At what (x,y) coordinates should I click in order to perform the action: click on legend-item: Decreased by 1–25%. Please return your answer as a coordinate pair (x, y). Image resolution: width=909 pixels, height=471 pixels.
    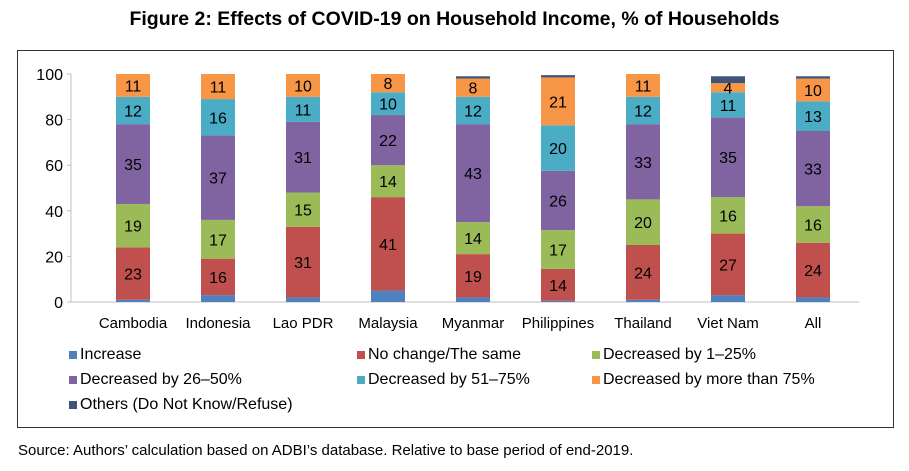
    Looking at the image, I should click on (674, 355).